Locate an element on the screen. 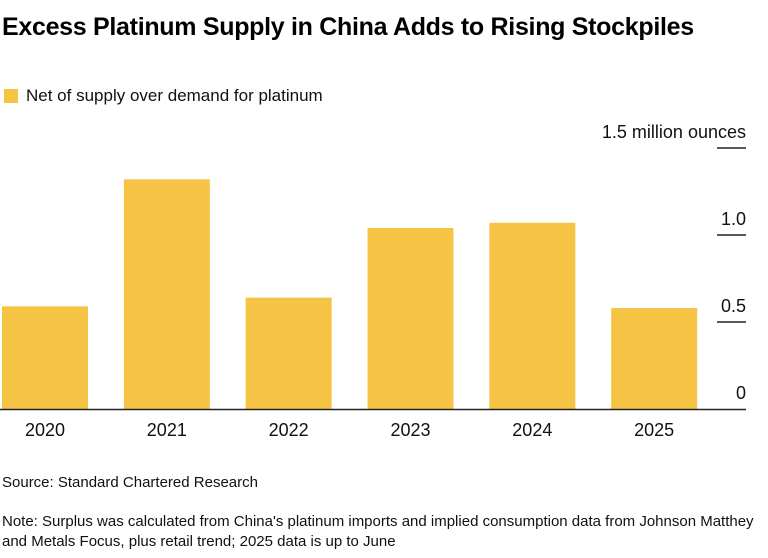  y-axis: 0 0.5 1.0 1.5 million ounces is located at coordinates (674, 262).